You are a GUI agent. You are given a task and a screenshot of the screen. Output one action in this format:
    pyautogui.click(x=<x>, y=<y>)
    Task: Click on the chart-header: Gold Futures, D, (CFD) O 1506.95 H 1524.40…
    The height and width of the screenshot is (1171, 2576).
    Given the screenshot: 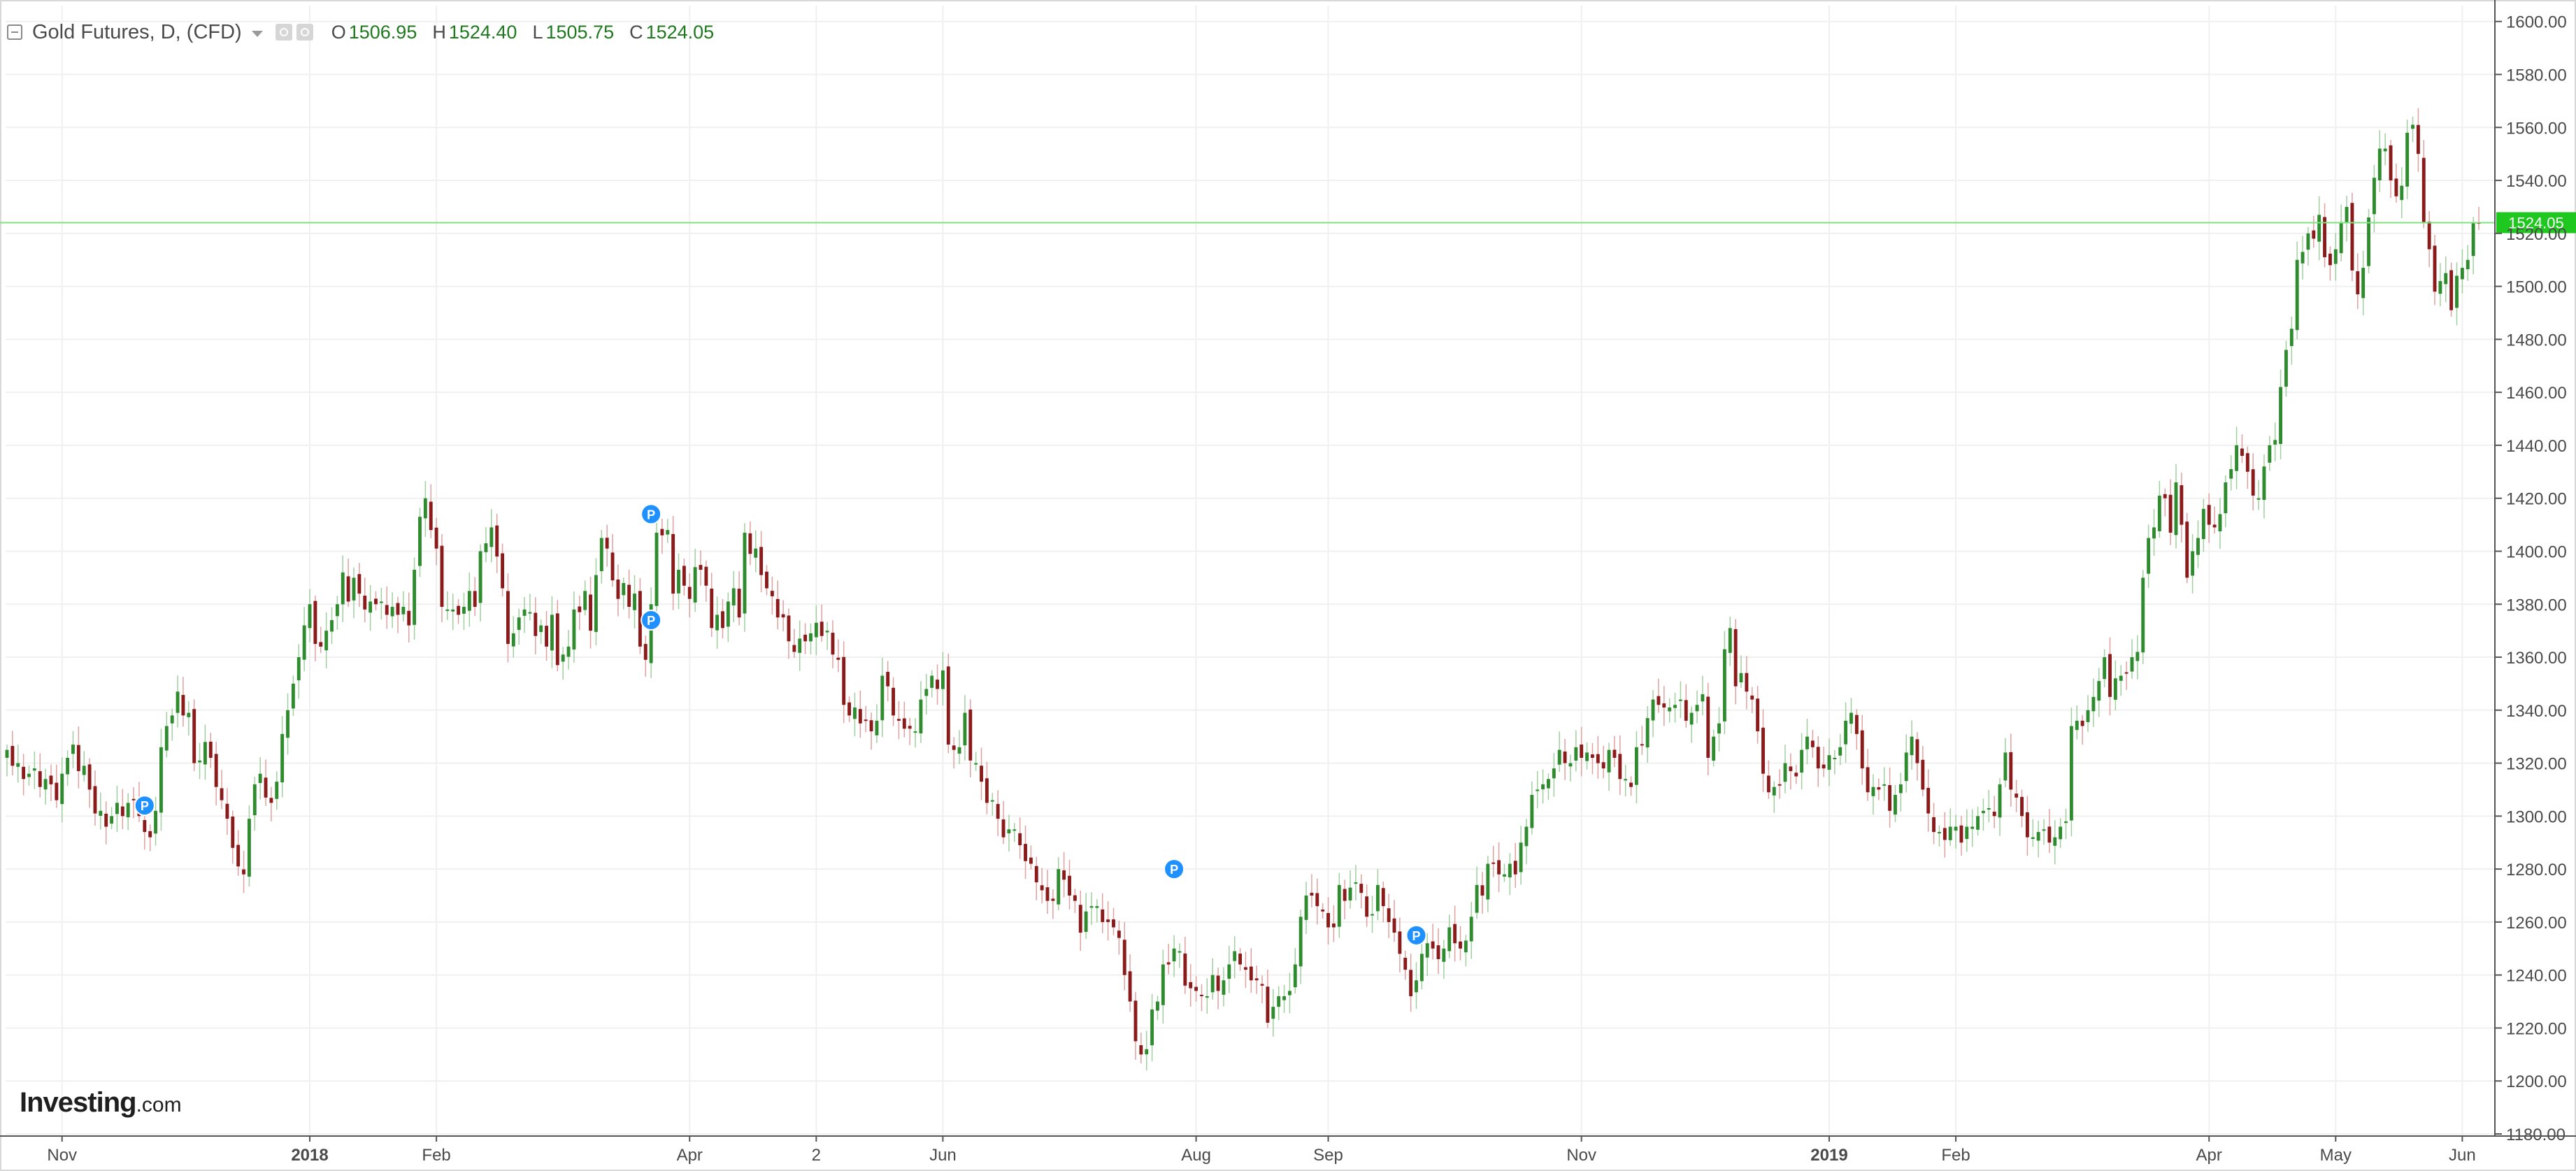 What is the action you would take?
    pyautogui.click(x=368, y=32)
    